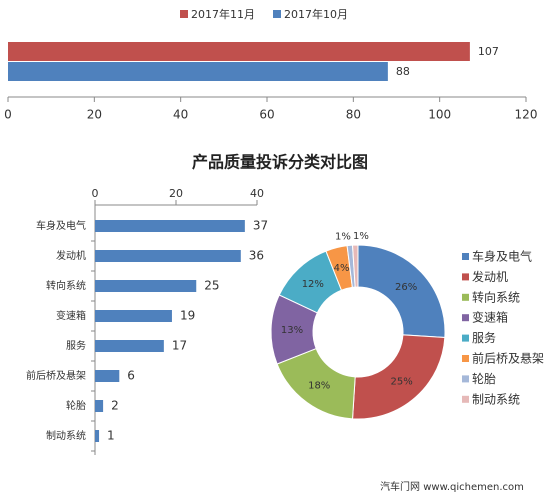 This screenshot has height=499, width=560. Describe the element at coordinates (490, 276) in the screenshot. I see `legend-label: 发动机` at that location.